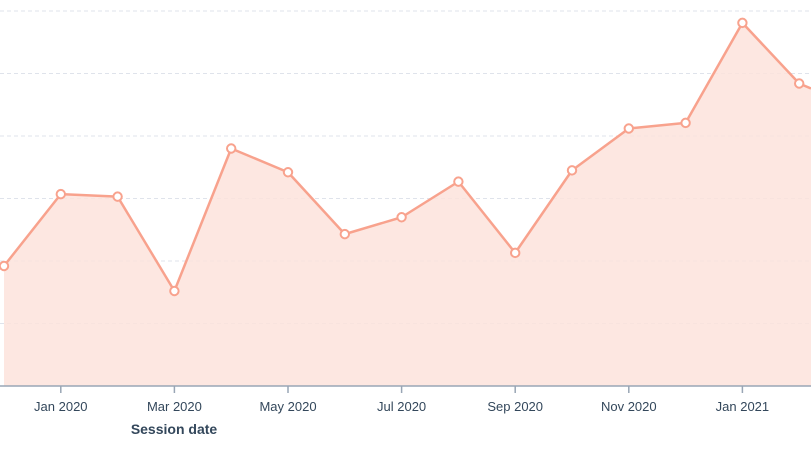  I want to click on x-tick-label: Sep 2020, so click(515, 406).